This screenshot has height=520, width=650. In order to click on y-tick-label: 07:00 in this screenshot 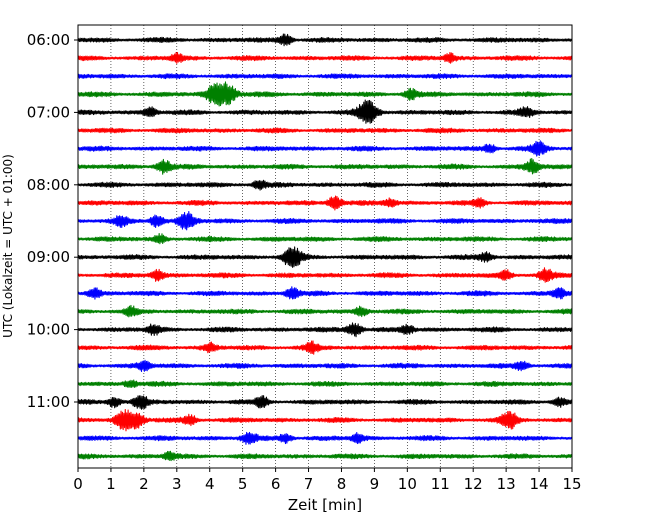, I will do `click(48, 112)`.